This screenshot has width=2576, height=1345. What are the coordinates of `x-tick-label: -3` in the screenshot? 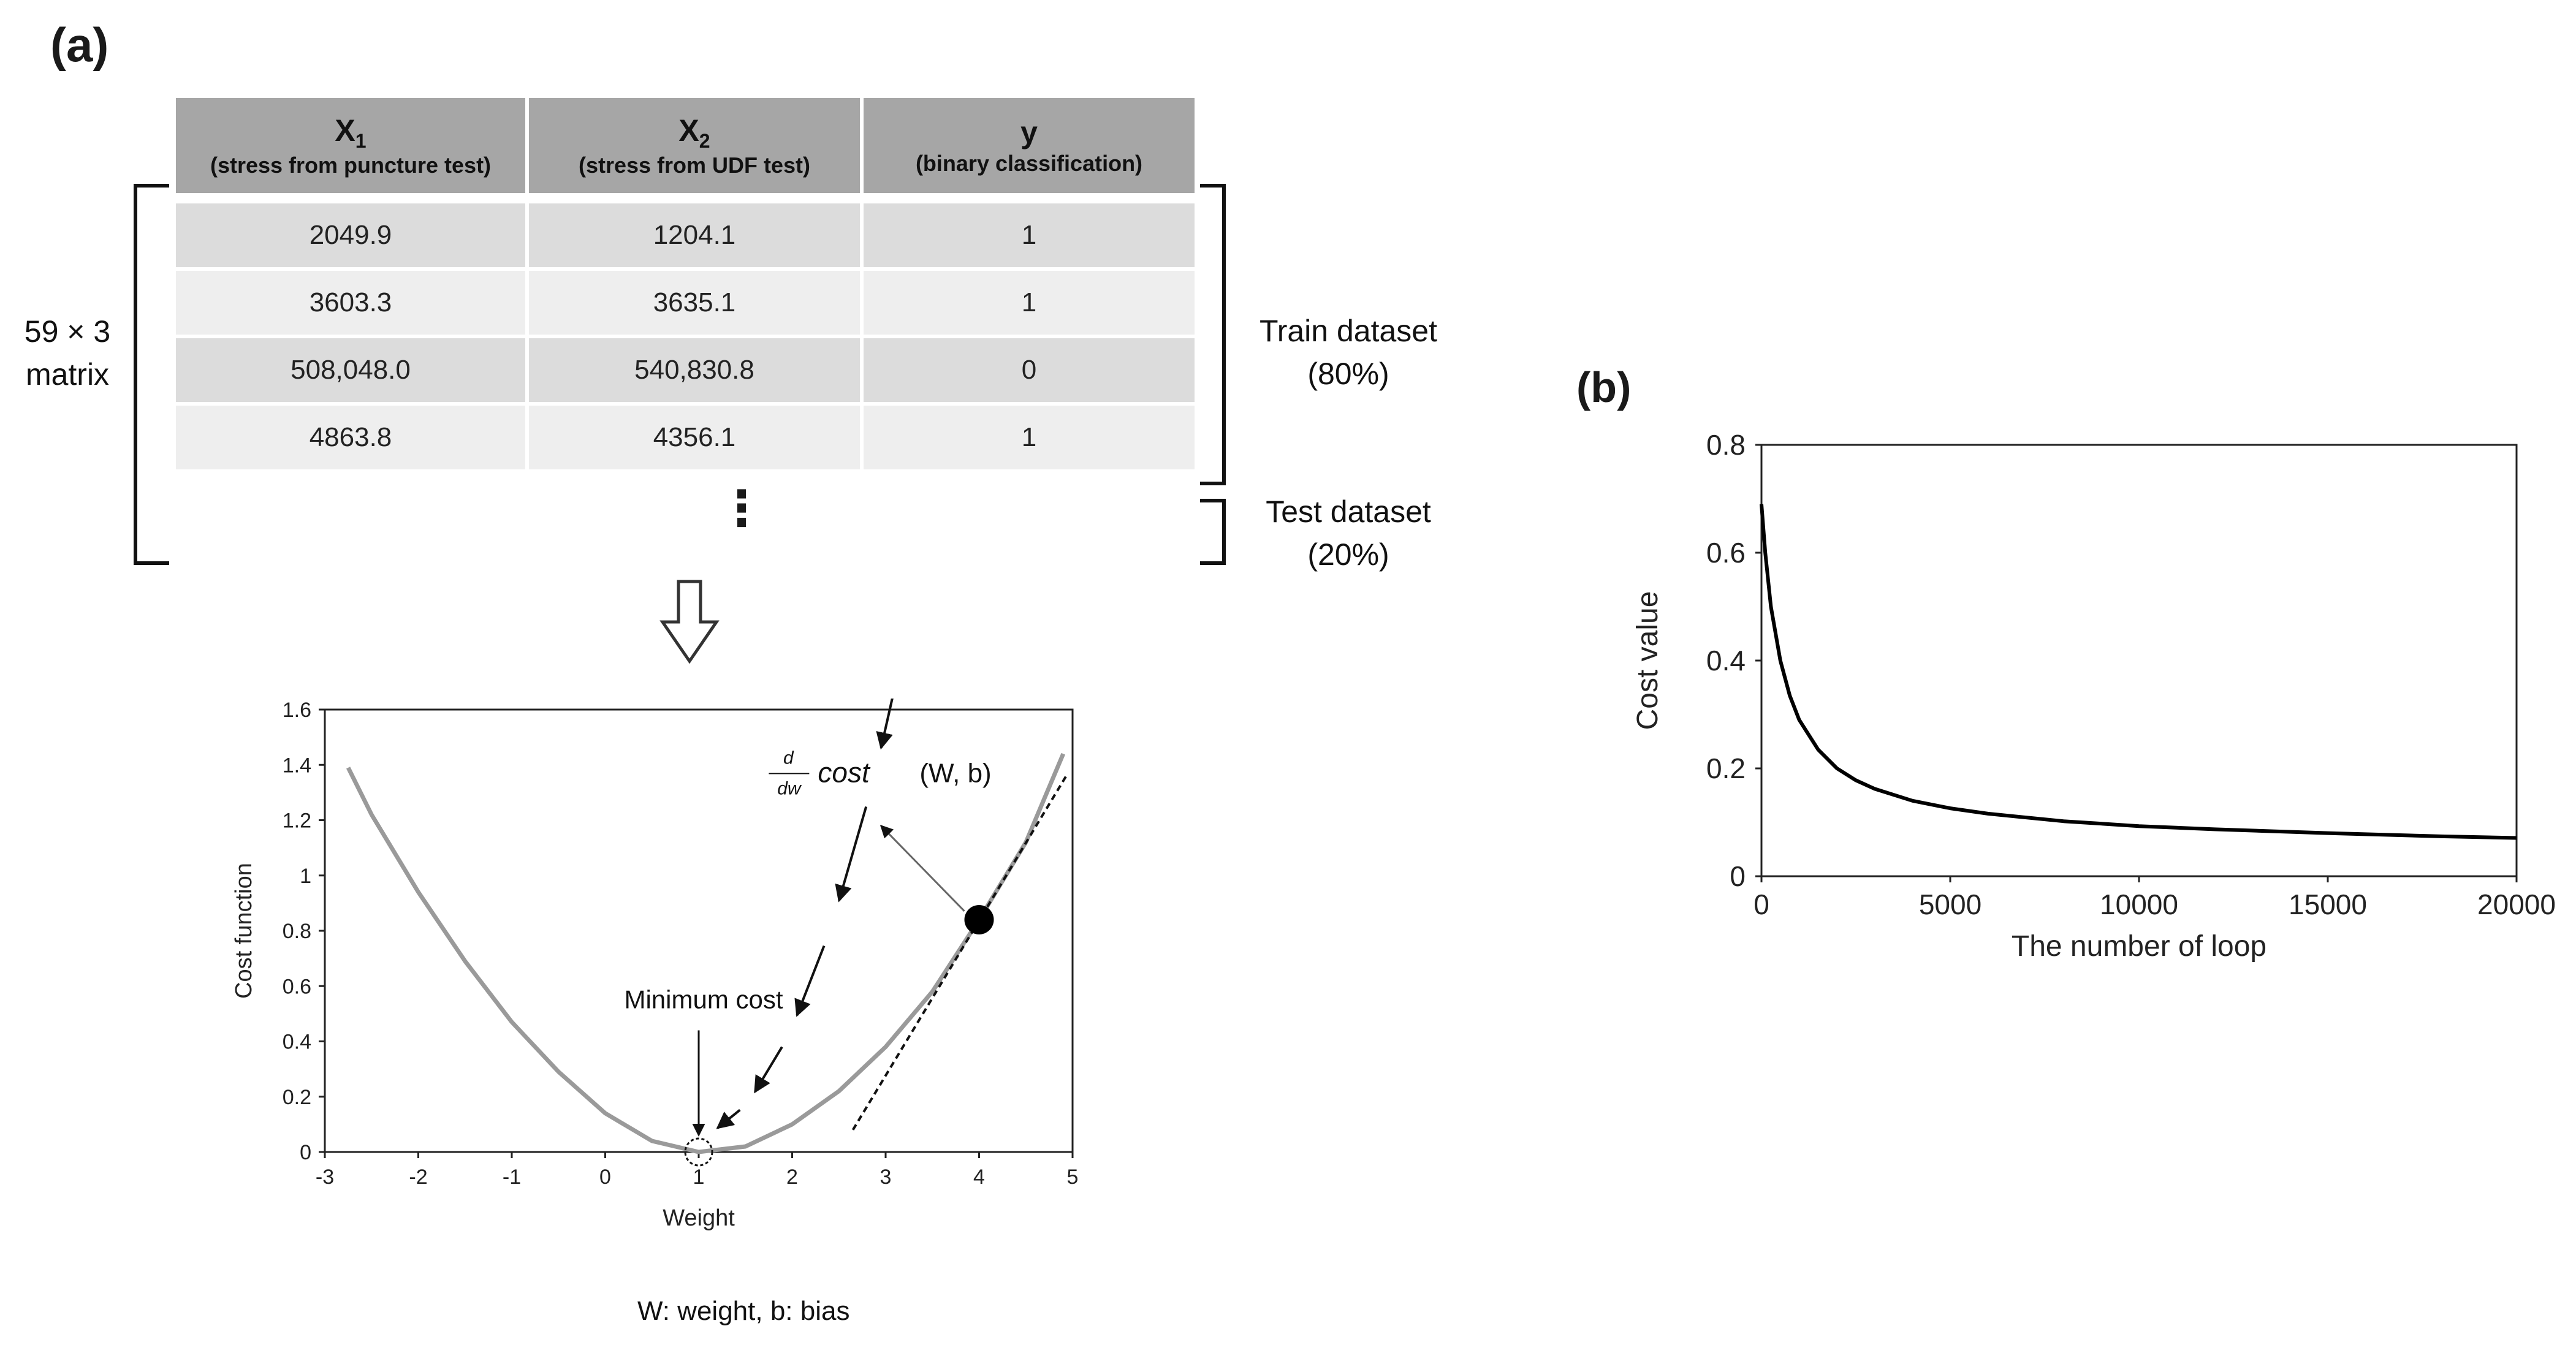 It's located at (325, 1177).